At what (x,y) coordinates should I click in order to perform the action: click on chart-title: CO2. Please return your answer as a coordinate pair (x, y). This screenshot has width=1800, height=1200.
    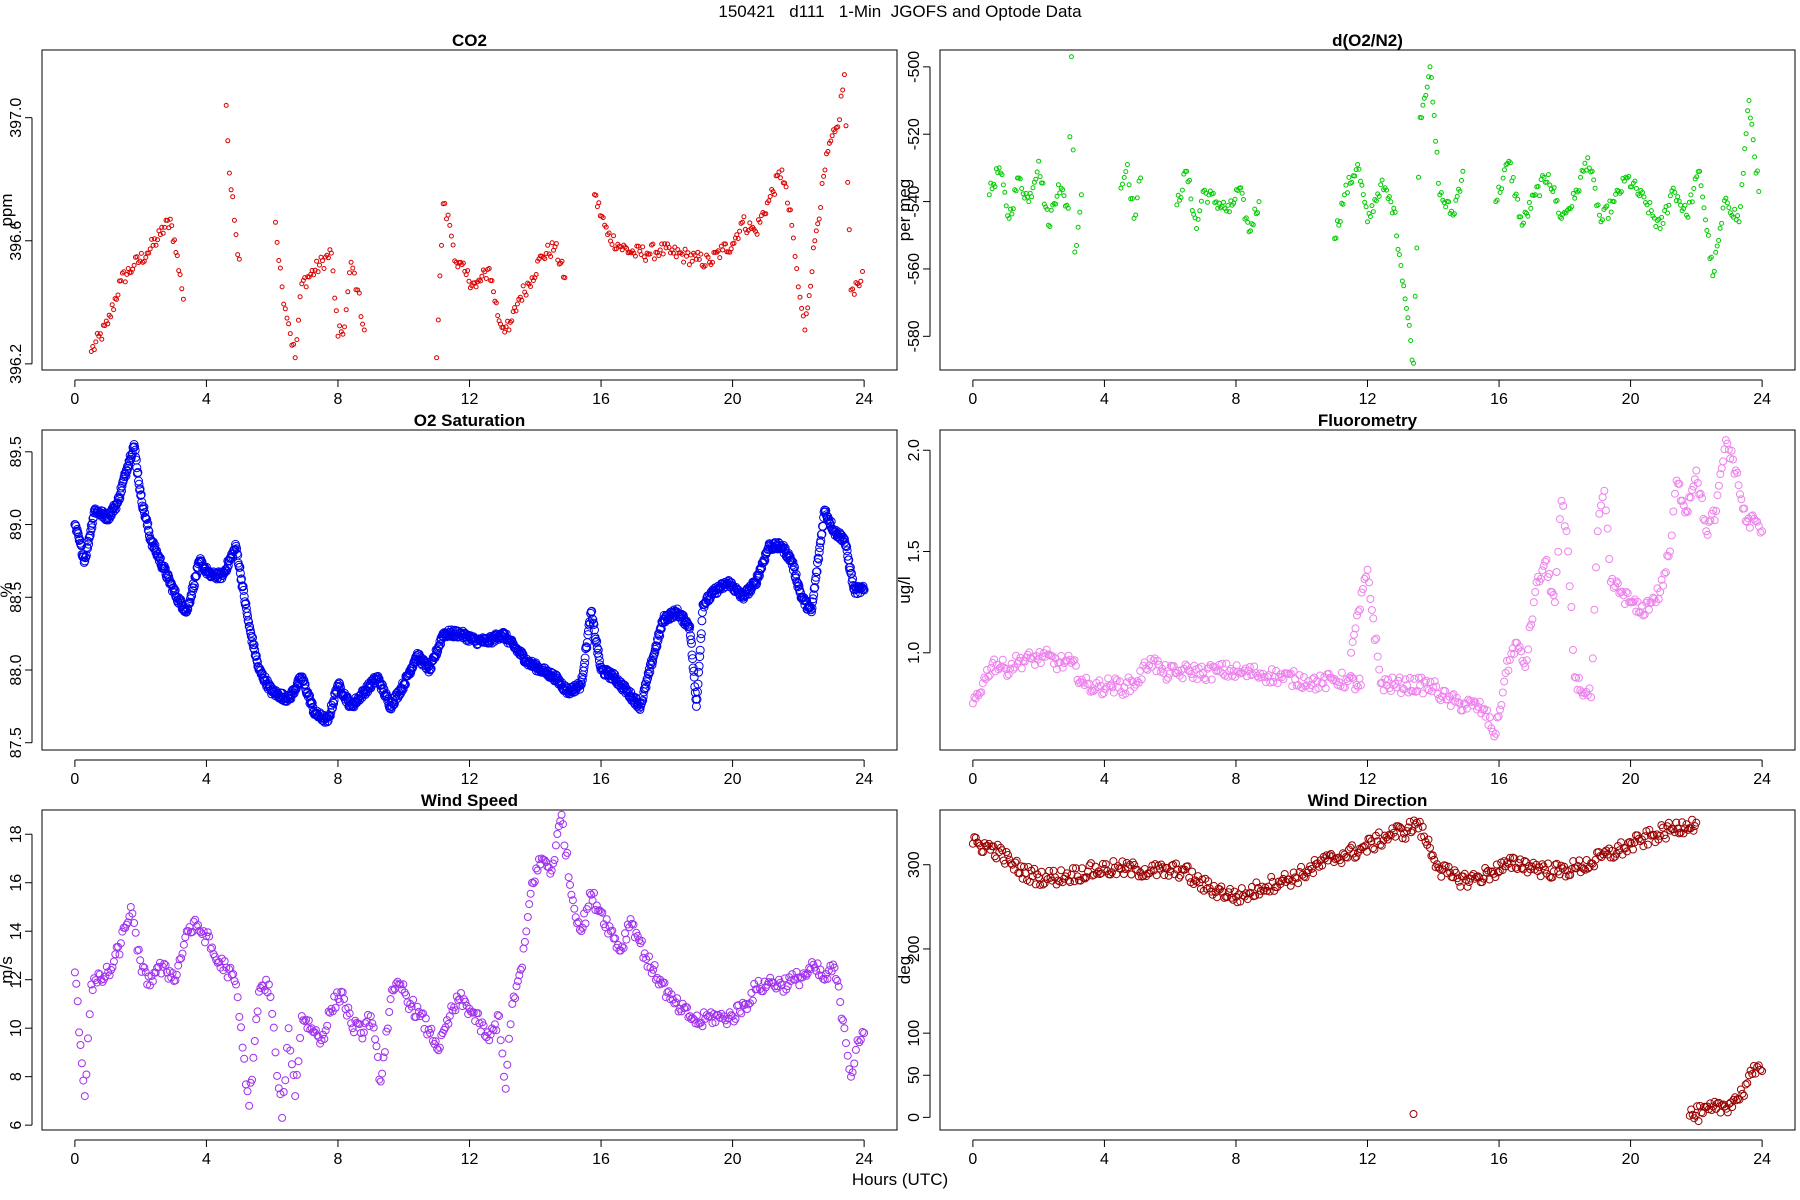
    Looking at the image, I should click on (469, 40).